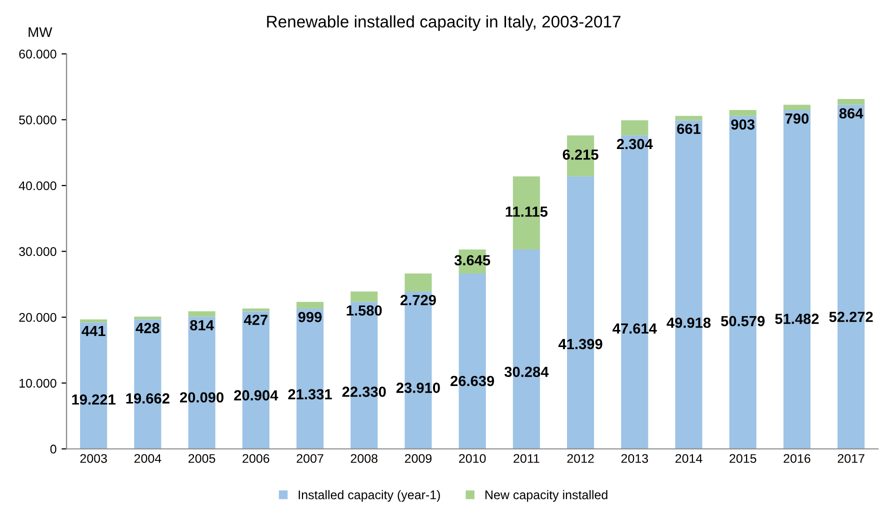 This screenshot has height=513, width=887. Describe the element at coordinates (37, 251) in the screenshot. I see `y-tick-label: 30.000` at that location.